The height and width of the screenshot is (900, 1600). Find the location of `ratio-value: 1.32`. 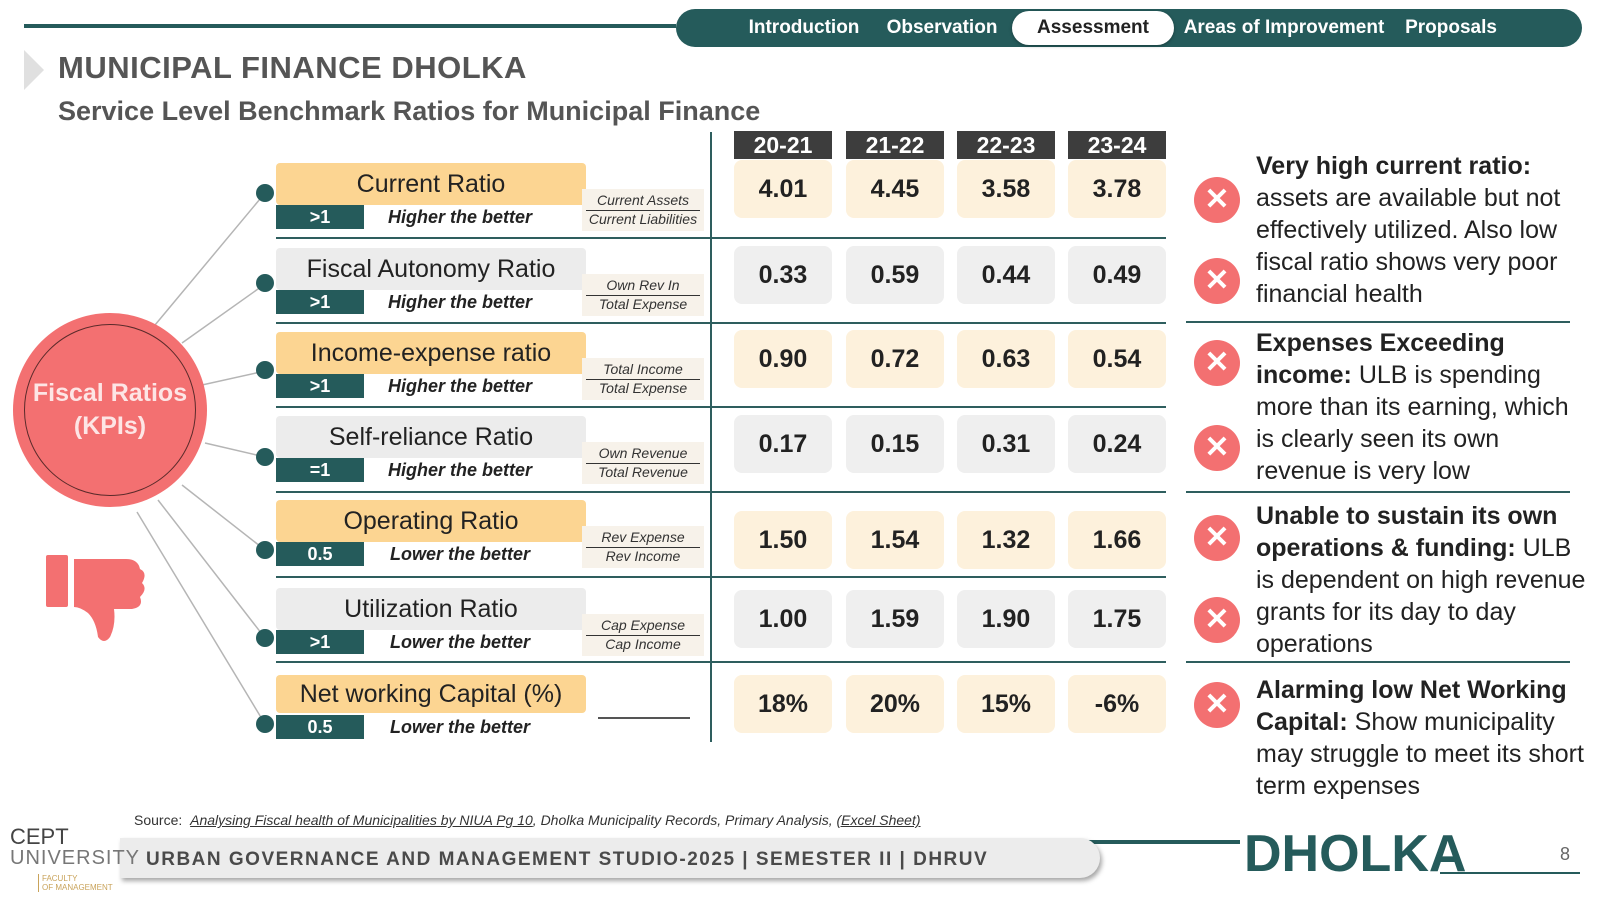

ratio-value: 1.32 is located at coordinates (1006, 540).